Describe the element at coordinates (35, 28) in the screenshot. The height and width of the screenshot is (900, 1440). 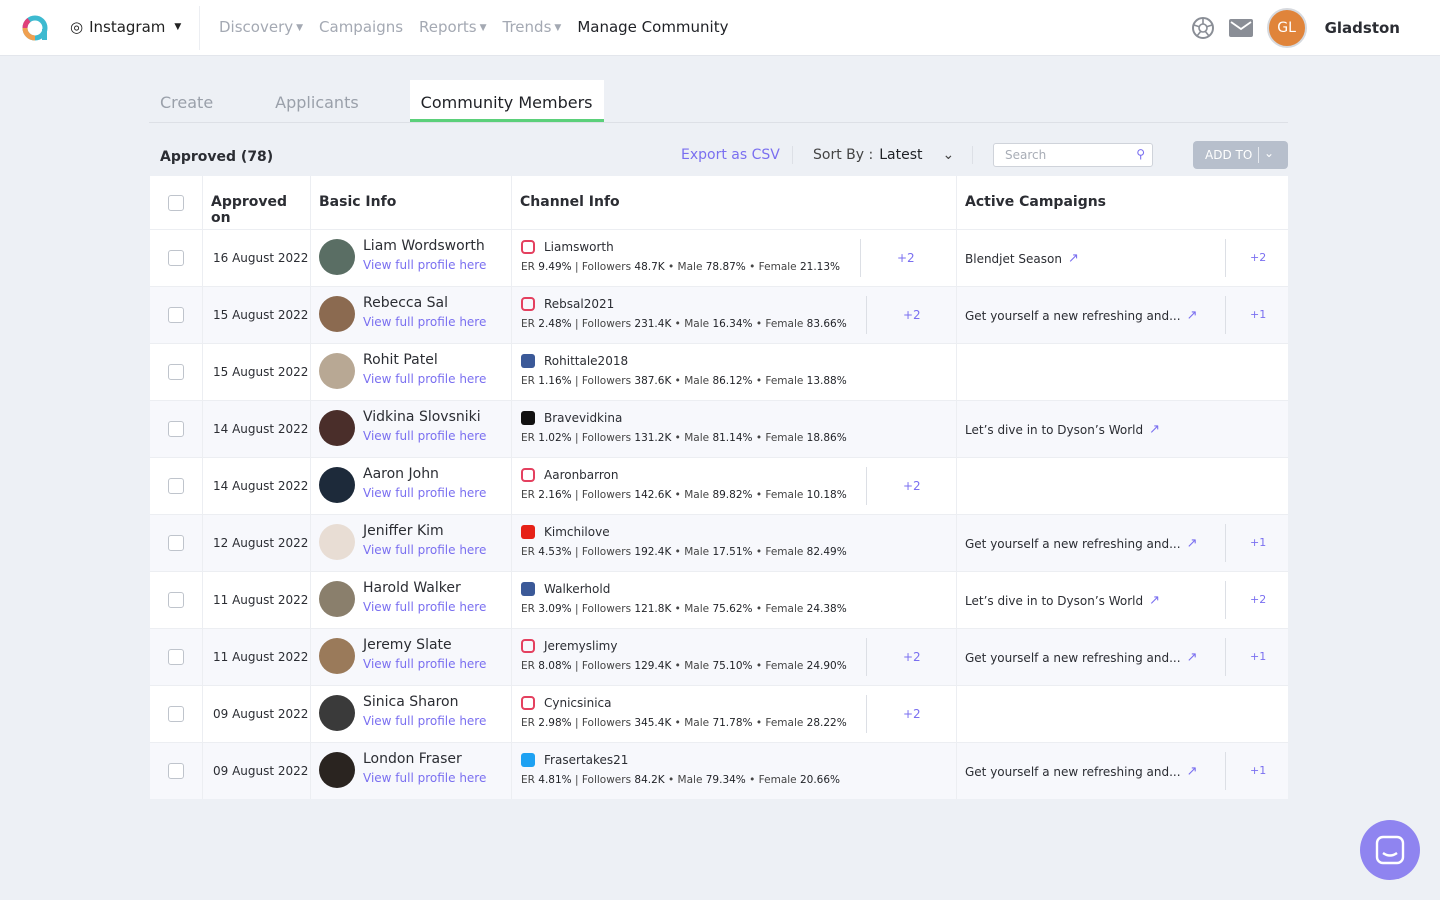
I see `app-logo` at that location.